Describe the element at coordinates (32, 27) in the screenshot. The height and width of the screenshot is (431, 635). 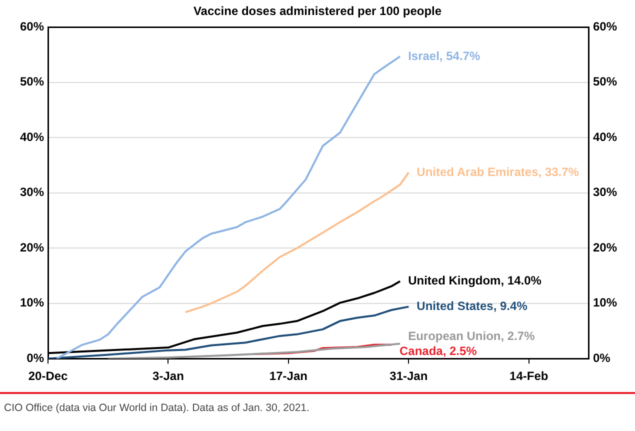
I see `y-tick-label: 60%` at that location.